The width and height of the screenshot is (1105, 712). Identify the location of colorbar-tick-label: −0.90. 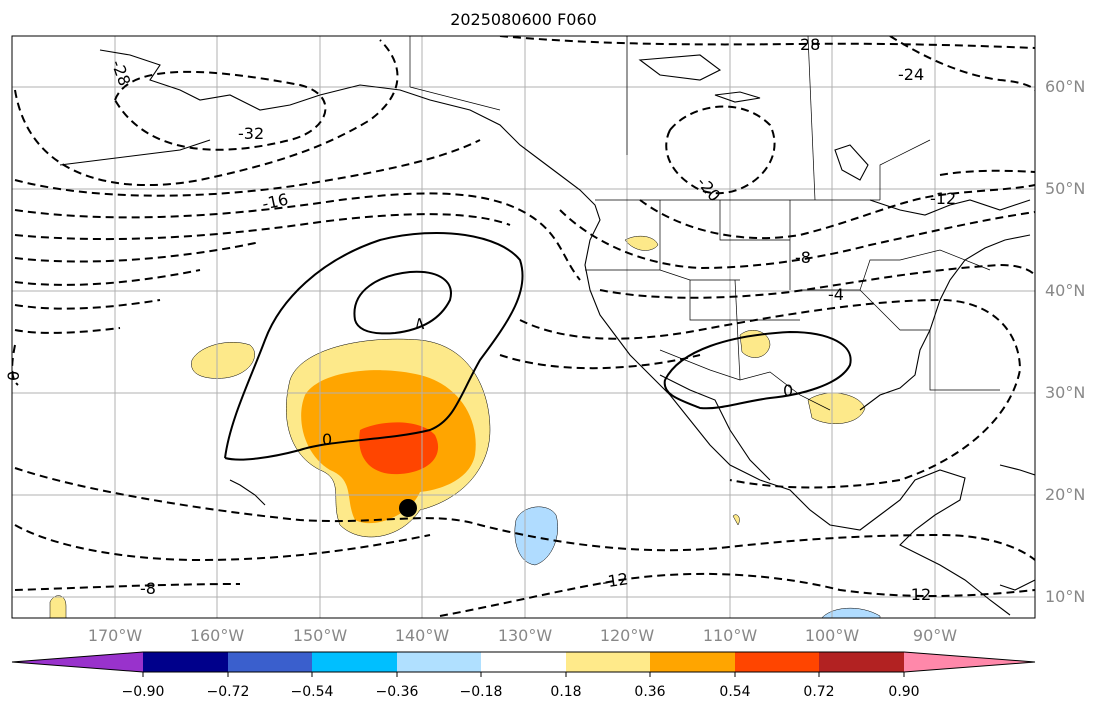
(143, 692).